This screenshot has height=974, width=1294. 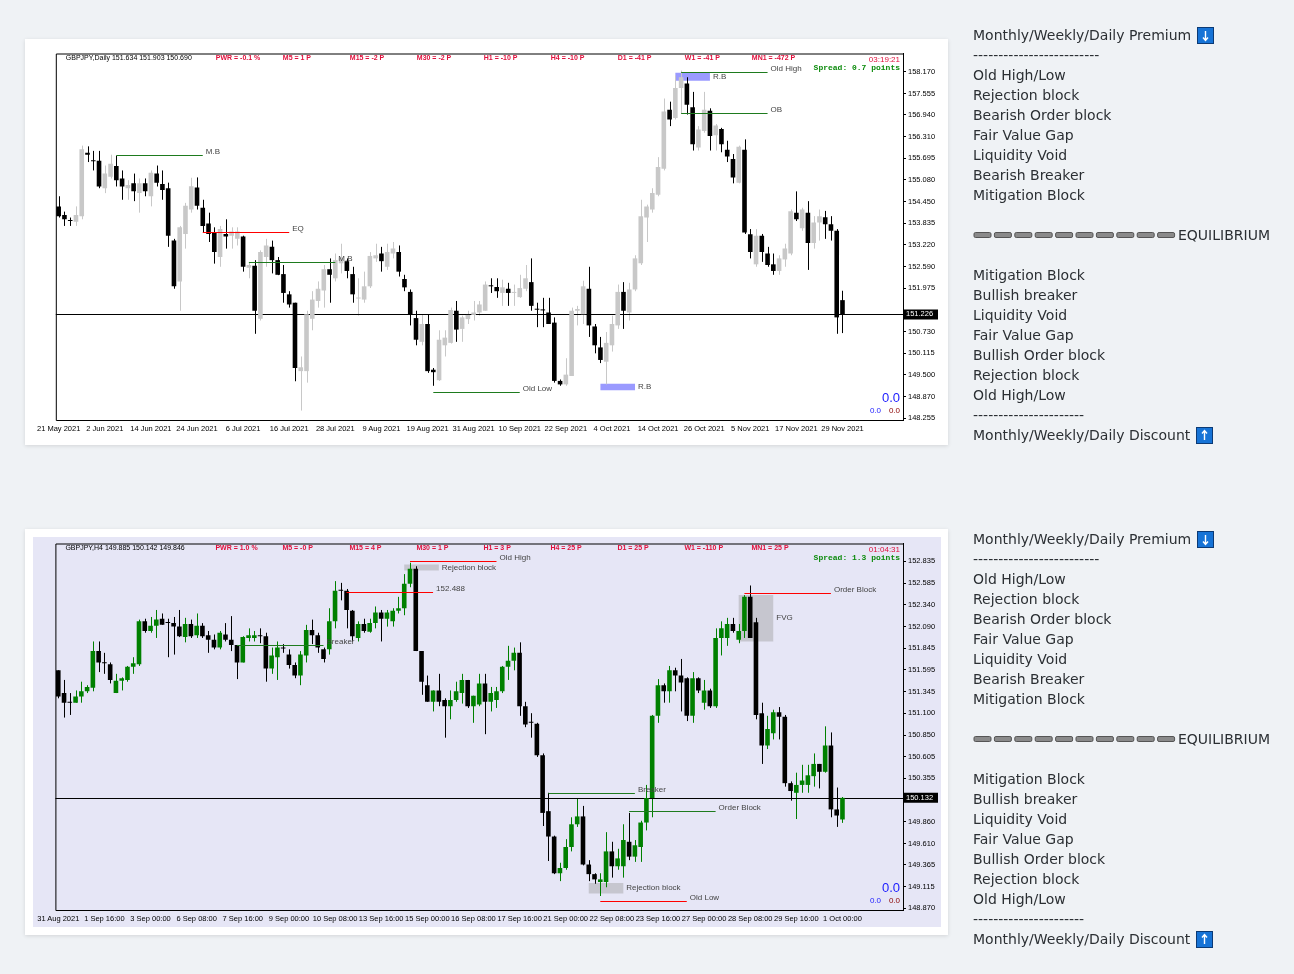 What do you see at coordinates (654, 888) in the screenshot?
I see `band-label: Rejection block` at bounding box center [654, 888].